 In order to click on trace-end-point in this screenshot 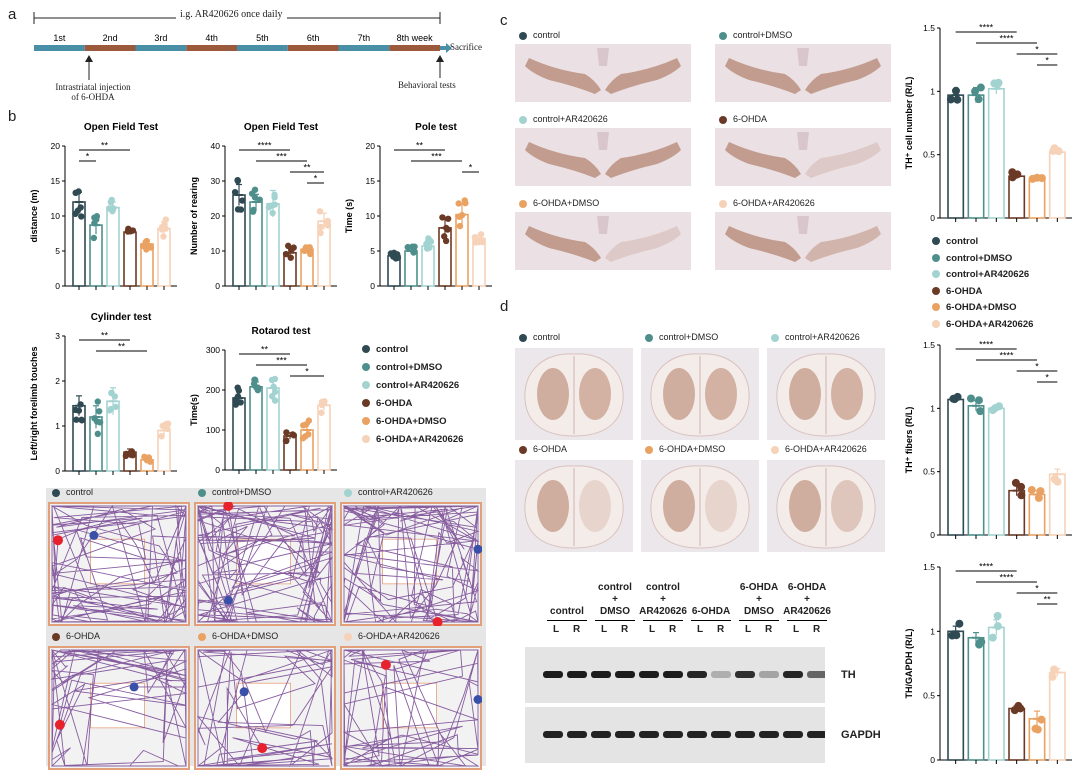, I will do `click(94, 535)`.